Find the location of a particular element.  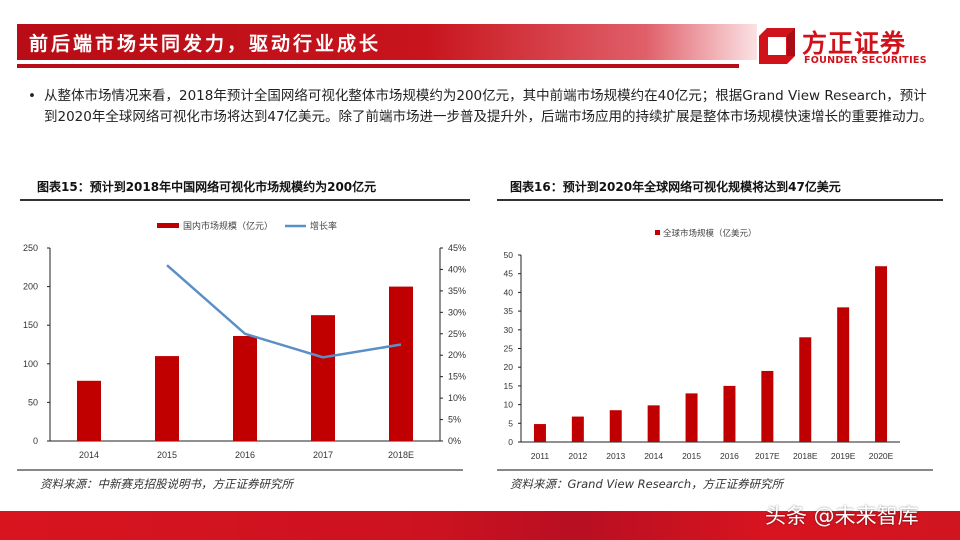

x-tick-label: 2019E is located at coordinates (843, 456).